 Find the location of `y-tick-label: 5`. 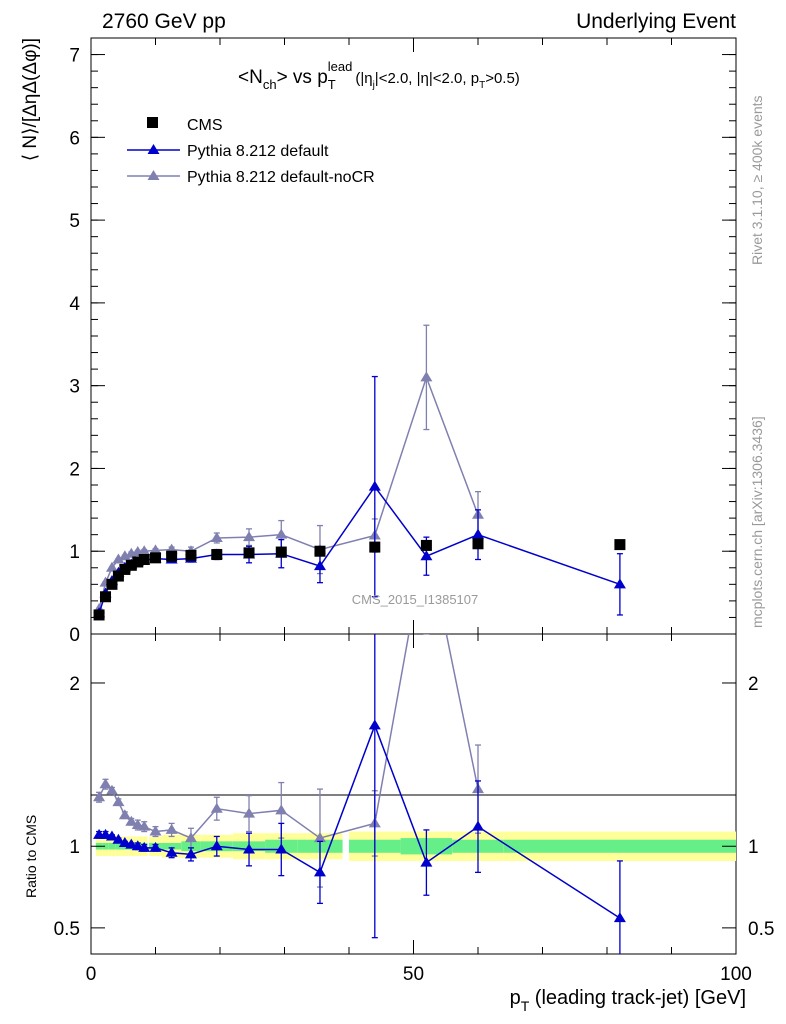

y-tick-label: 5 is located at coordinates (74, 221).